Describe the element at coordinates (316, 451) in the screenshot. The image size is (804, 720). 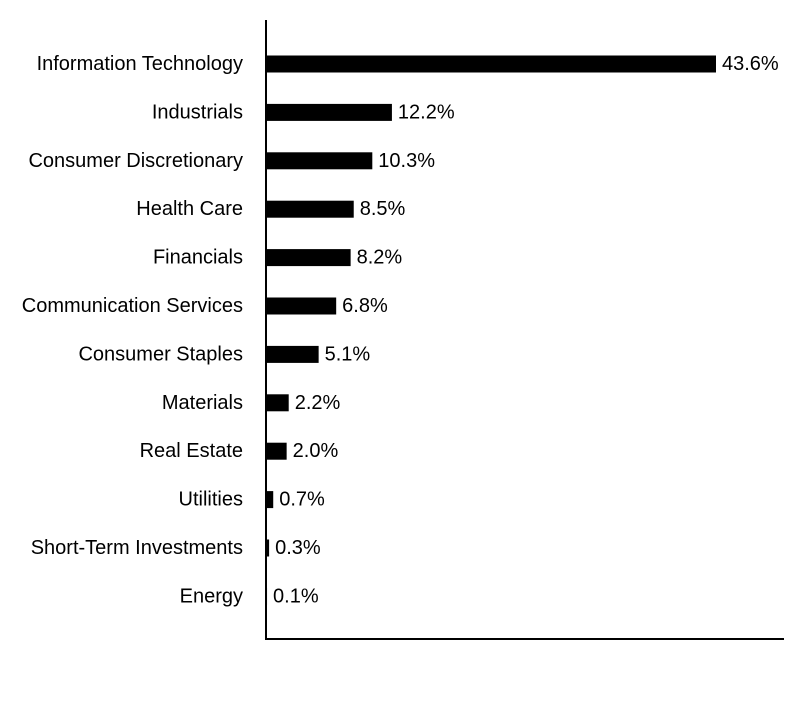
I see `value-label: 2.0%` at that location.